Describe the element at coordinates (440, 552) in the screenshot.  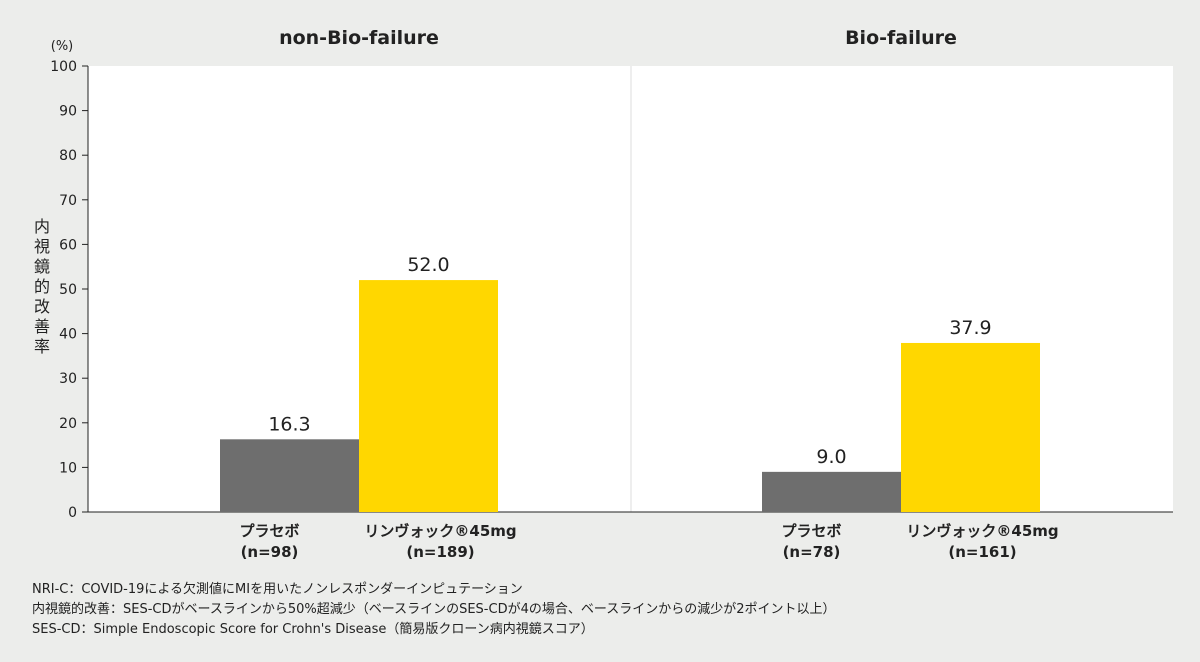
I see `category-n-label: (n=189)` at that location.